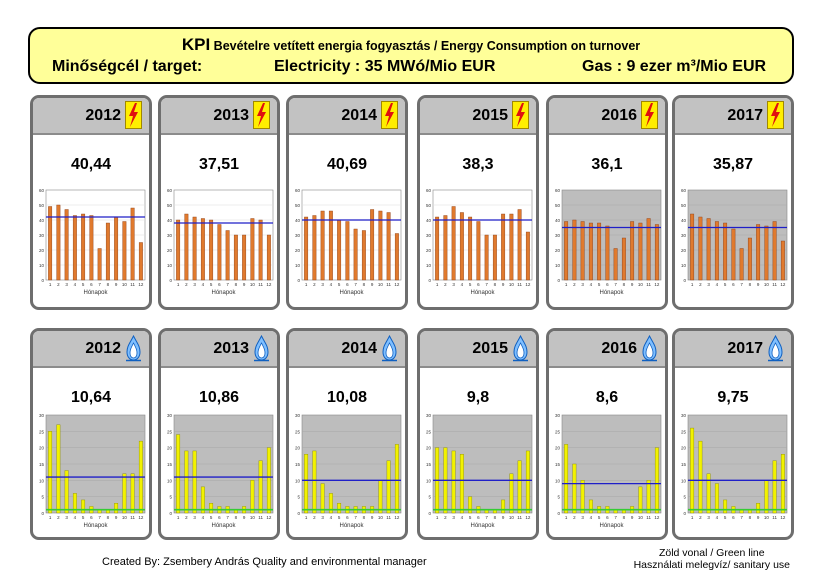  What do you see at coordinates (607, 164) in the screenshot?
I see `panel-kpi-value: 36,1` at bounding box center [607, 164].